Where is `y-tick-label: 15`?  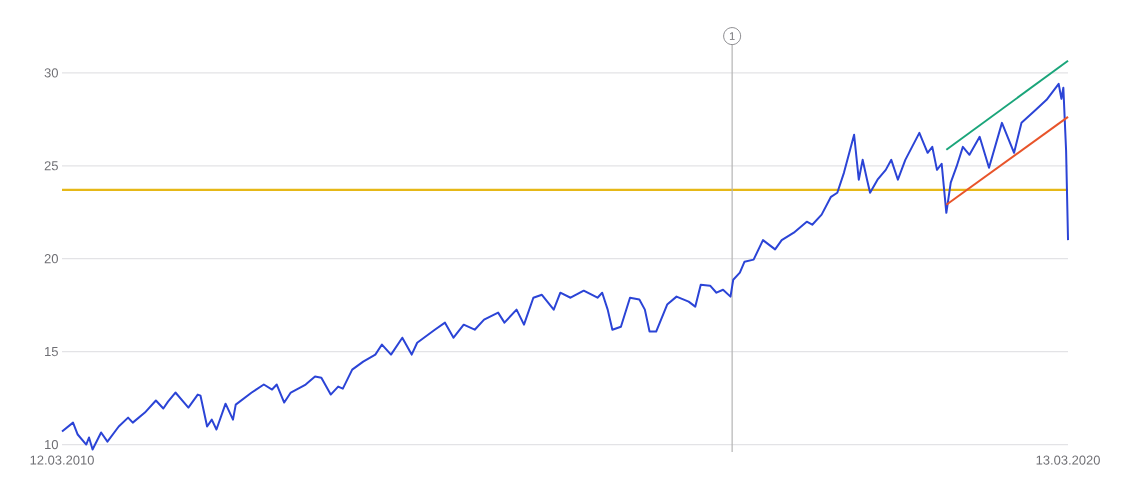
y-tick-label: 15 is located at coordinates (51, 352).